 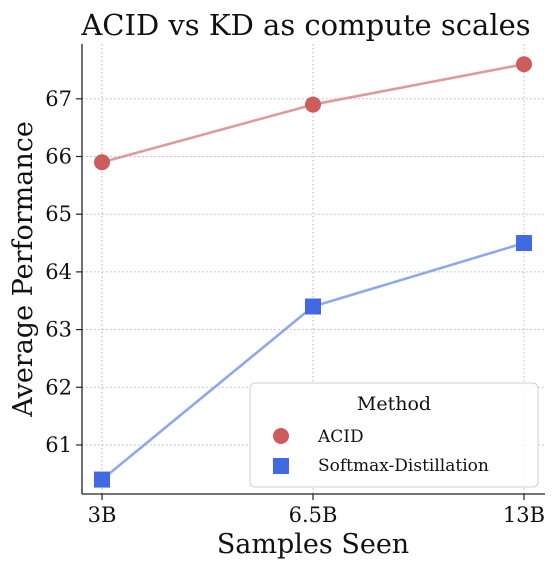 What do you see at coordinates (281, 466) in the screenshot?
I see `legend-marker-softmax-distillation` at bounding box center [281, 466].